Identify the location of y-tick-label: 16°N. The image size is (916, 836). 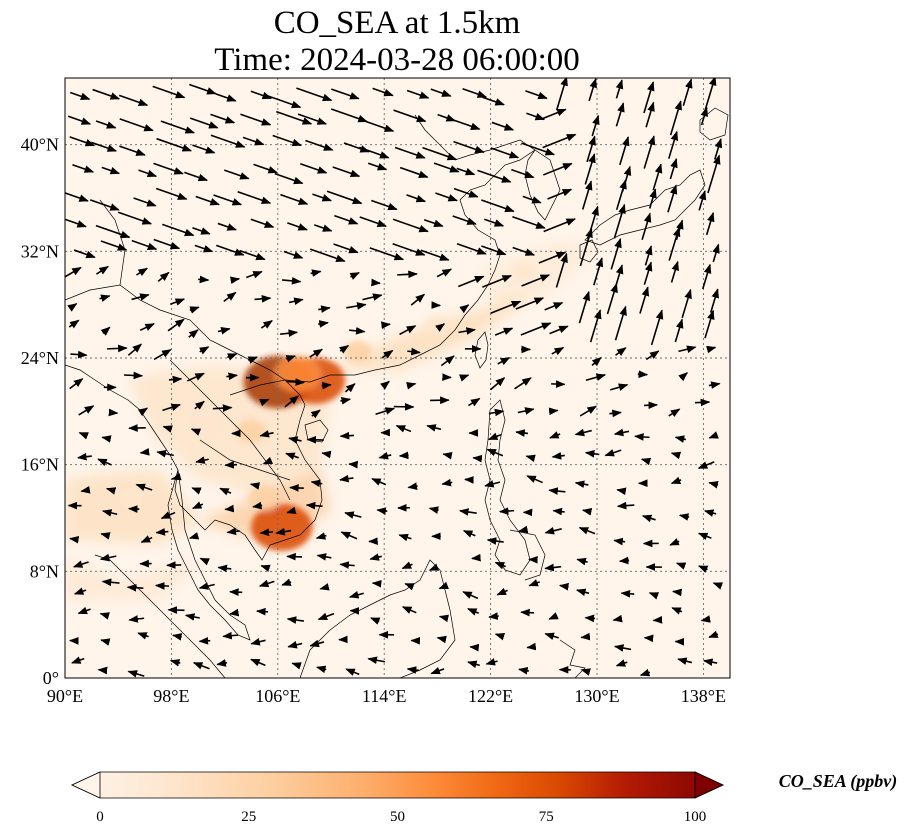
(40, 465).